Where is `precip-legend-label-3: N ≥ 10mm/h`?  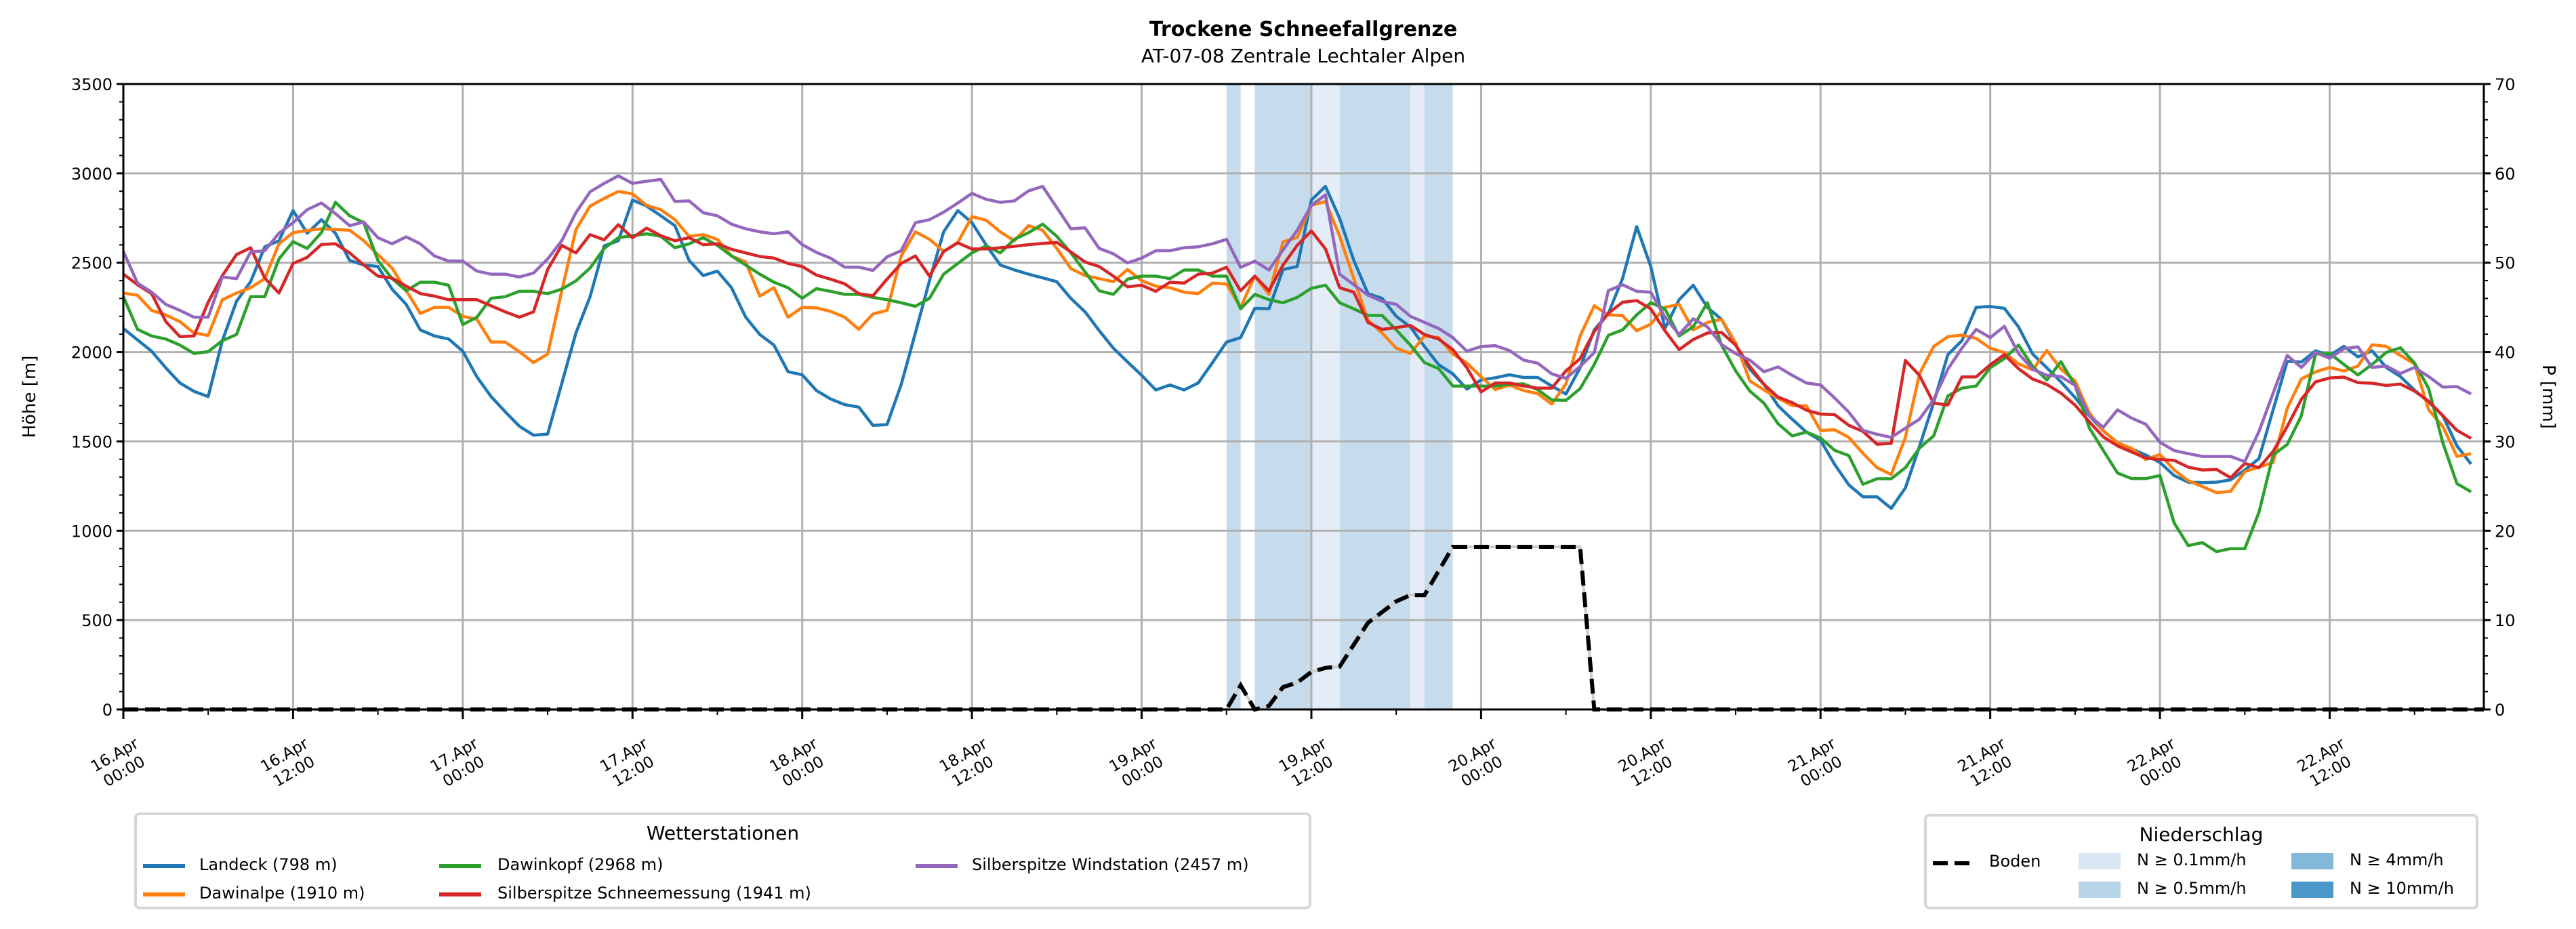
precip-legend-label-3: N ≥ 10mm/h is located at coordinates (2402, 888).